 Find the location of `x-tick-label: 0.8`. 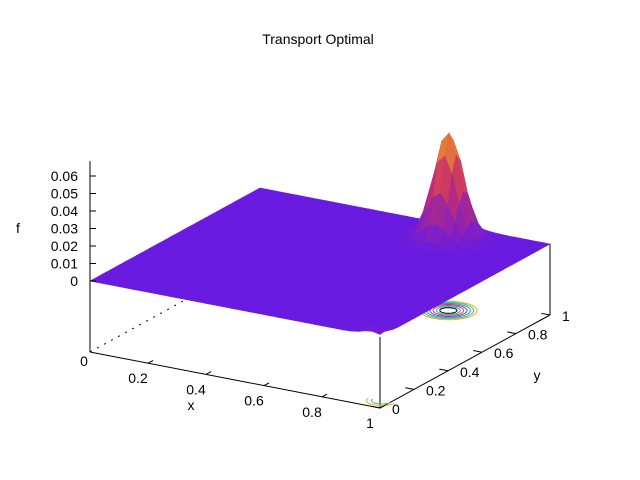

x-tick-label: 0.8 is located at coordinates (312, 412).